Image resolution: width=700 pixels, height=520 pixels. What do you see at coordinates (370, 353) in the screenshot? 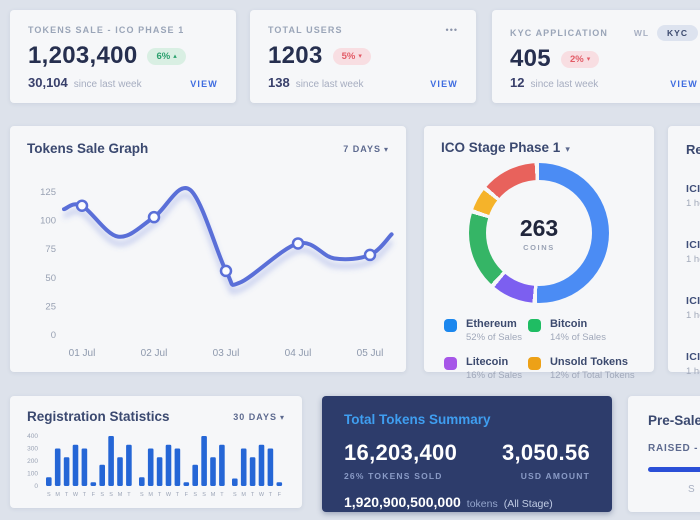
I see `svg-text: 05 Jul` at bounding box center [370, 353].